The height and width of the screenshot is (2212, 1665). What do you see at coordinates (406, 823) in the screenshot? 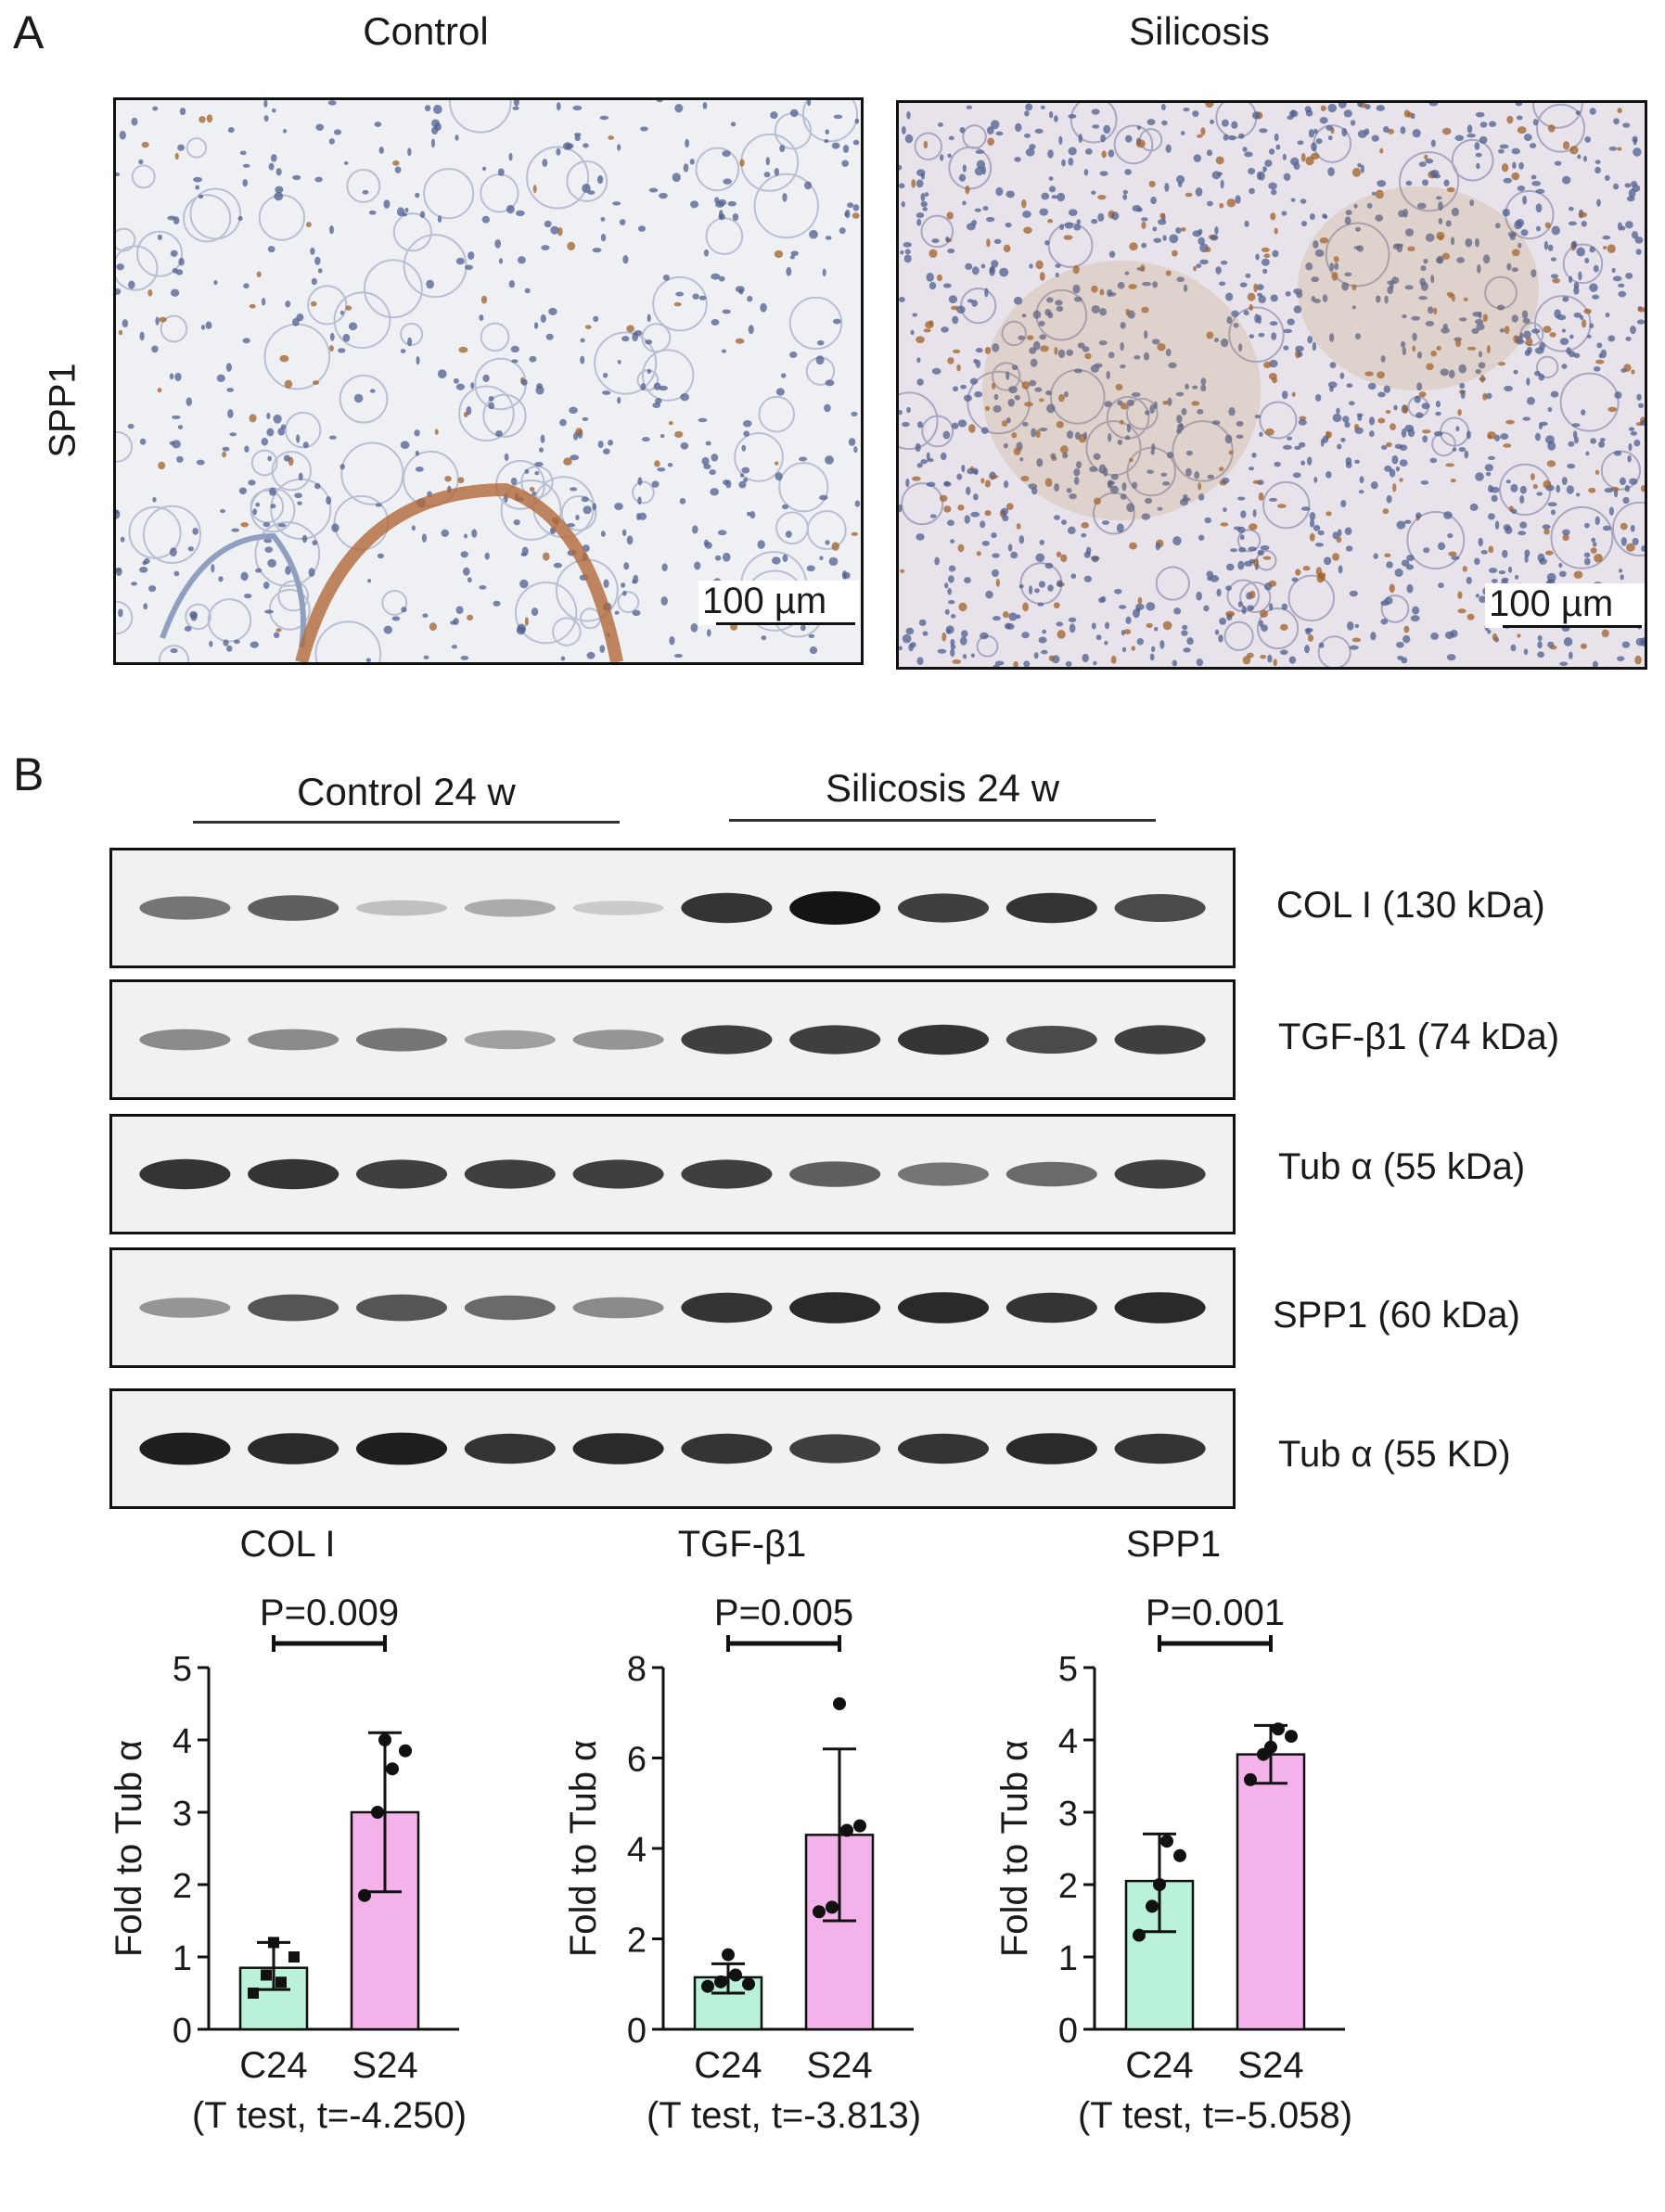
I see `control-group-line` at bounding box center [406, 823].